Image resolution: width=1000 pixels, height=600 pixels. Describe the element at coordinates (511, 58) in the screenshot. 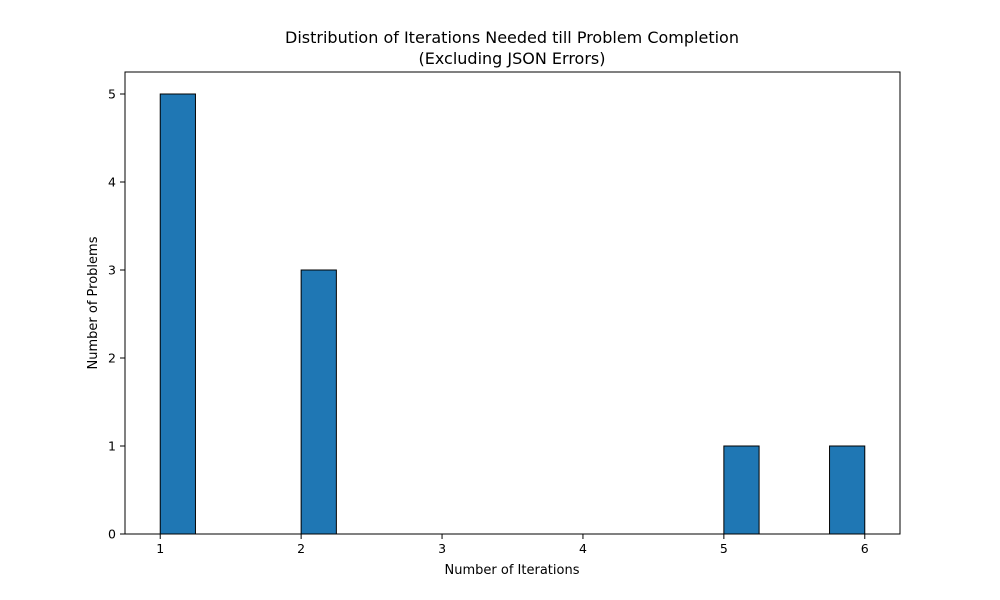

I see `chart-title-line-2: (Excluding JSON Errors)` at that location.